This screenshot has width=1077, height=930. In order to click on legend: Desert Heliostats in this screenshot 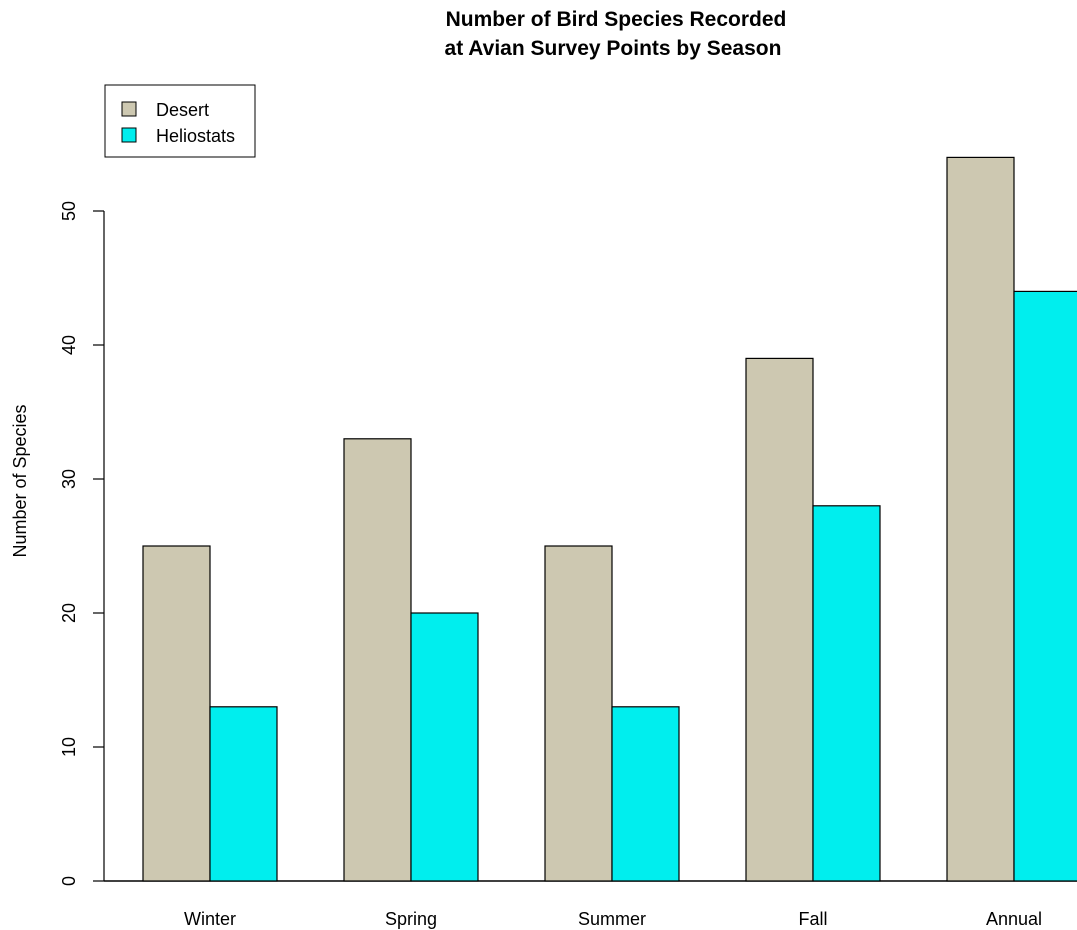, I will do `click(180, 121)`.